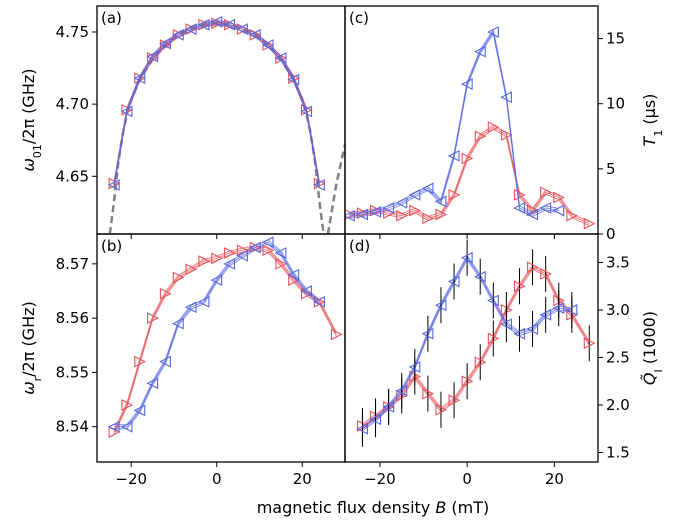 The width and height of the screenshot is (682, 522). I want to click on fit-curve-line, so click(216, 128).